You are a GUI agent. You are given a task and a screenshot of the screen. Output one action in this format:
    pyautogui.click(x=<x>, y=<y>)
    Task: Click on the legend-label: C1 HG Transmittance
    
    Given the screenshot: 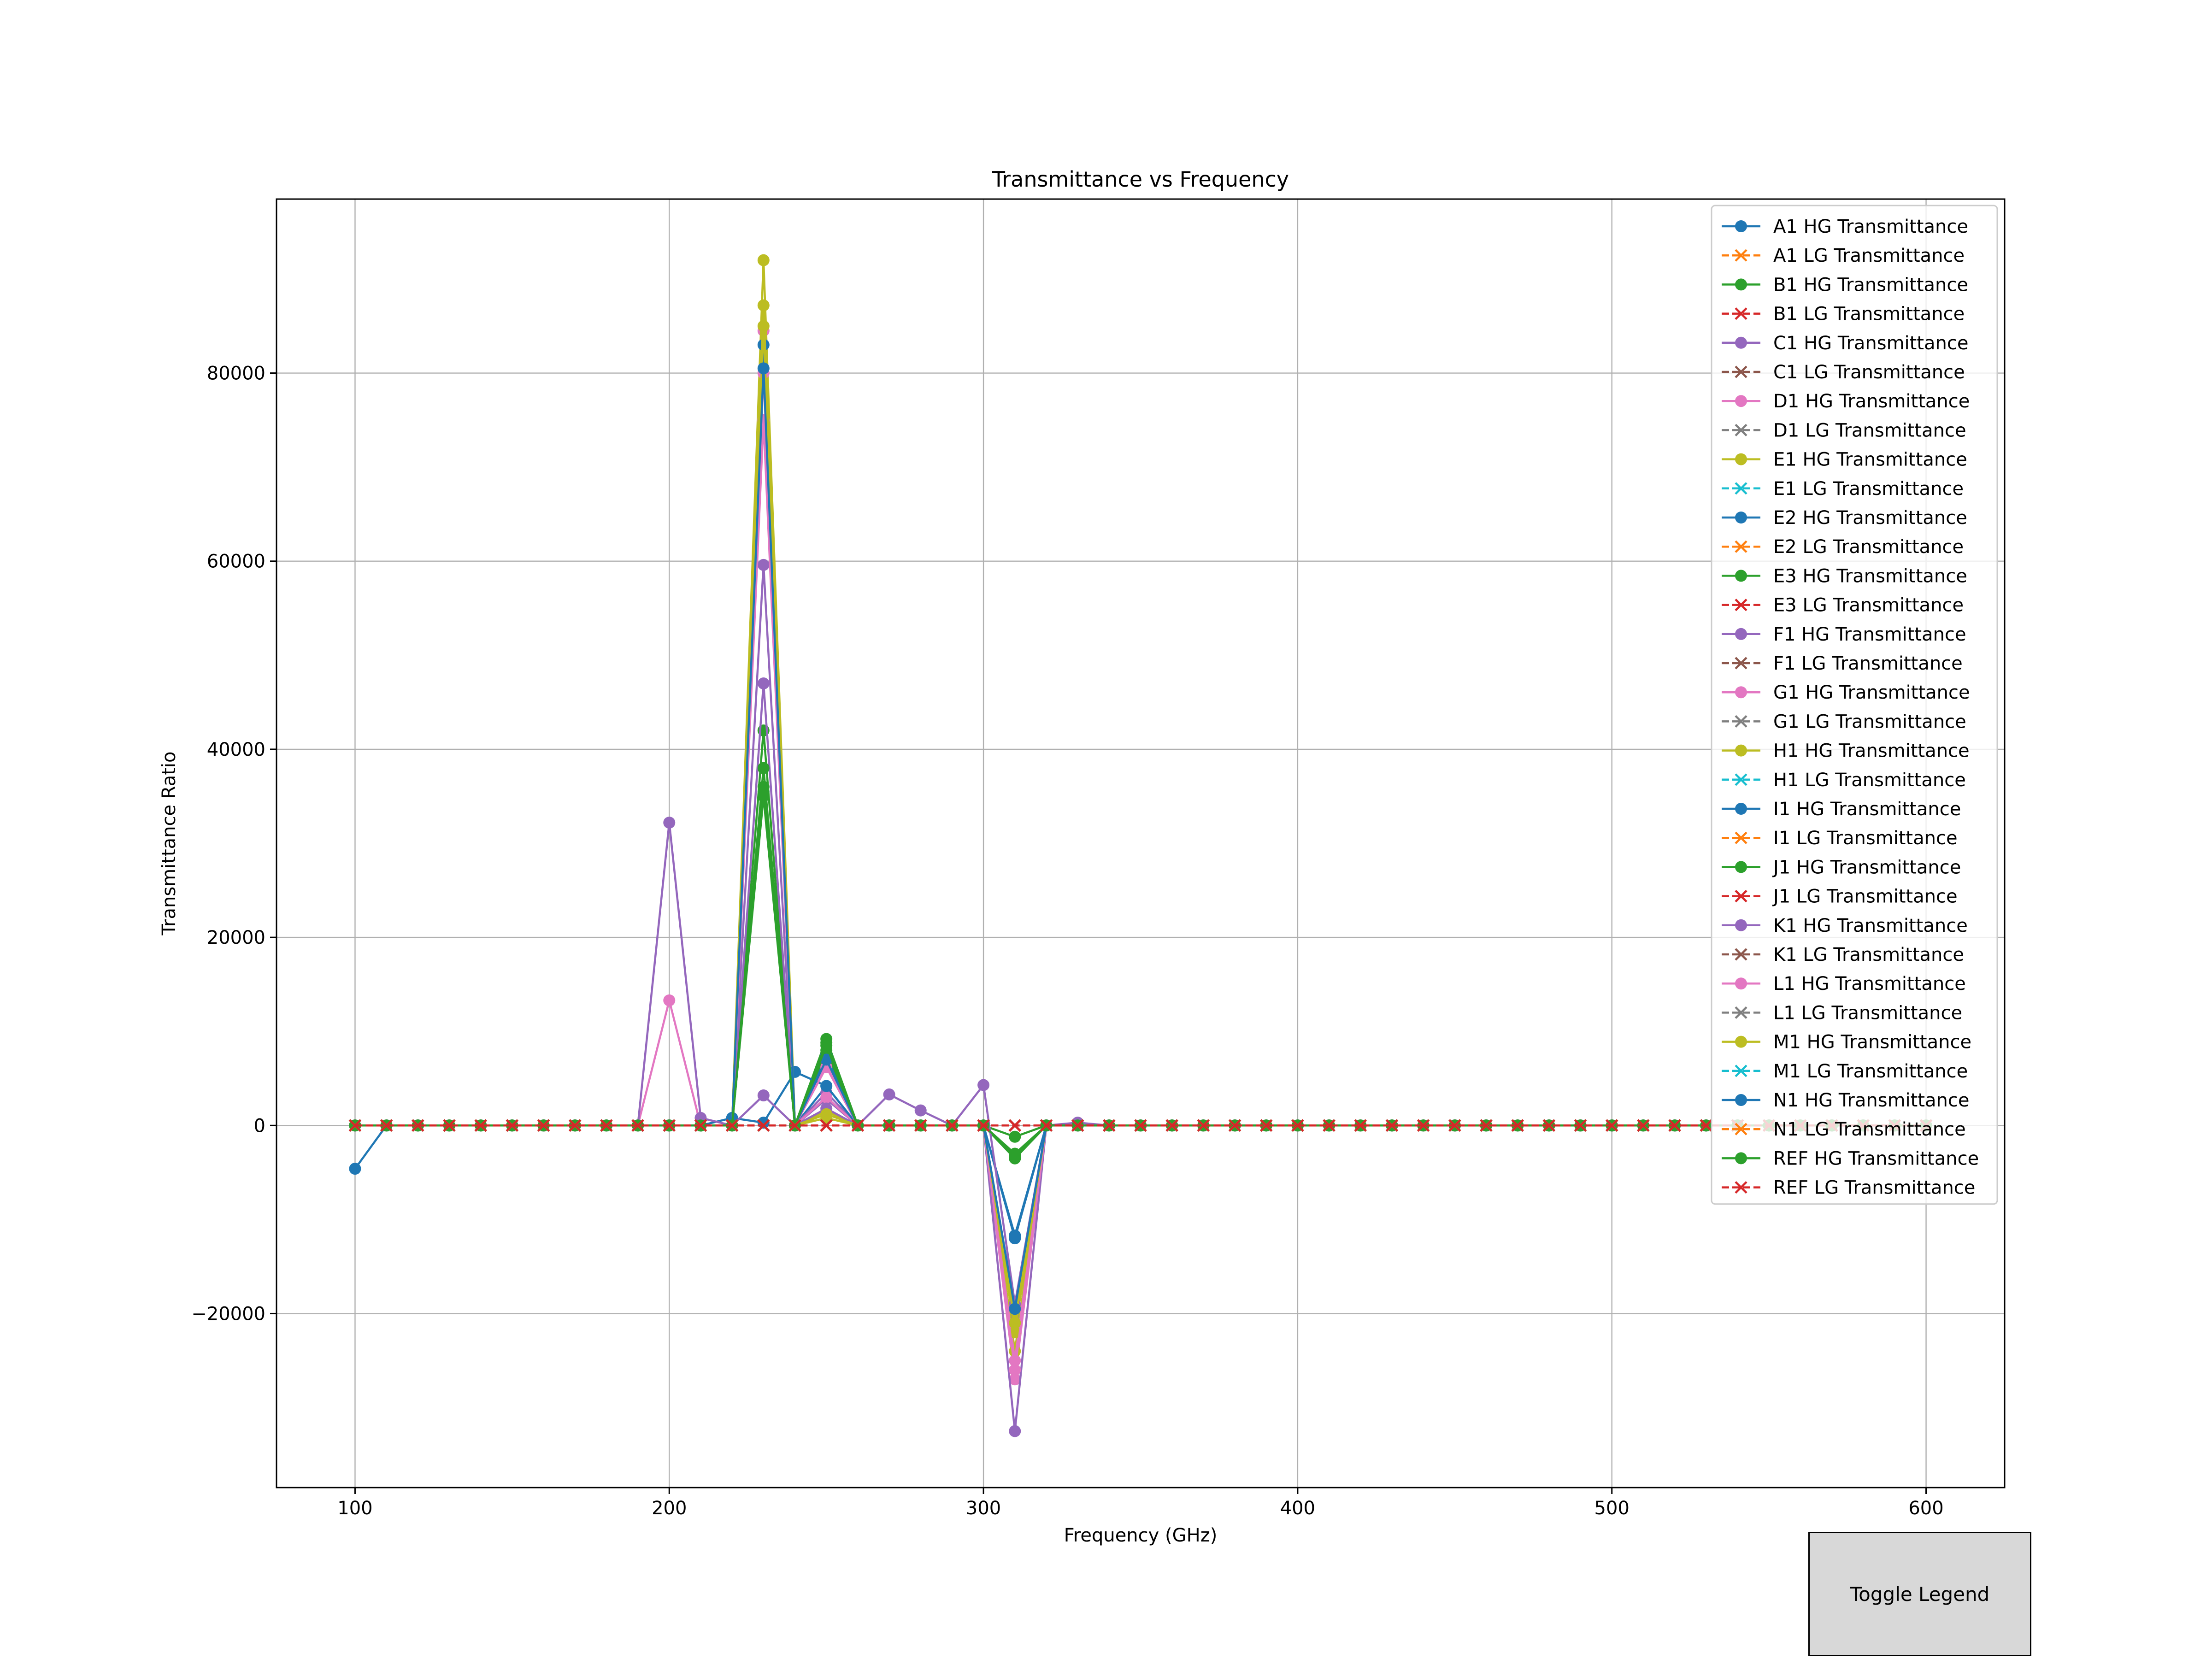 What is the action you would take?
    pyautogui.click(x=1871, y=343)
    